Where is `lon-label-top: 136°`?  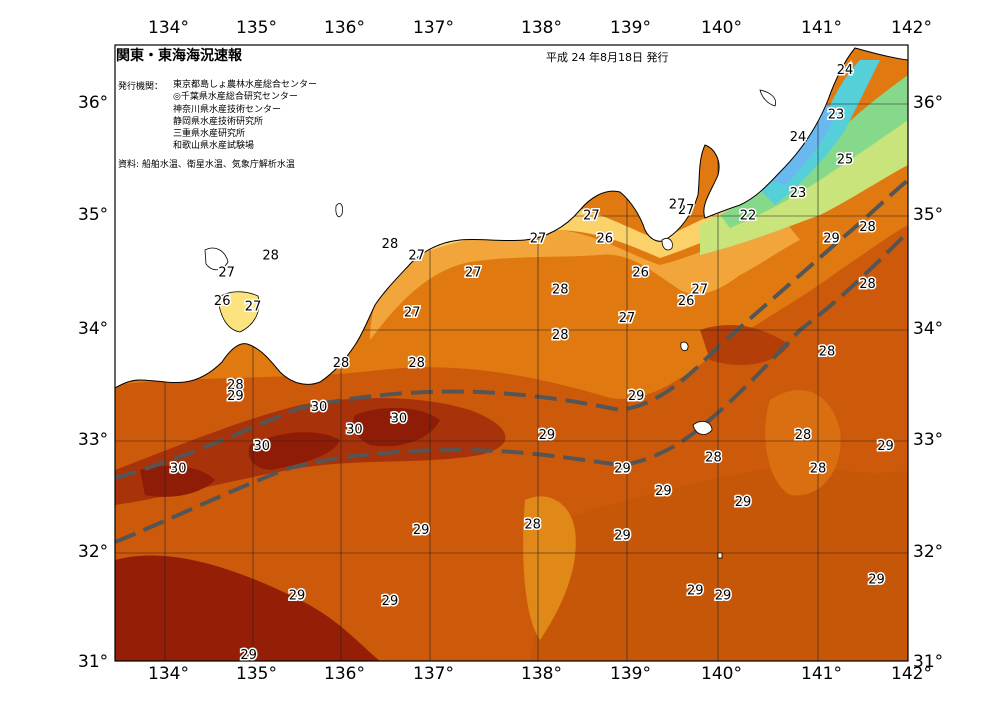
lon-label-top: 136° is located at coordinates (344, 28).